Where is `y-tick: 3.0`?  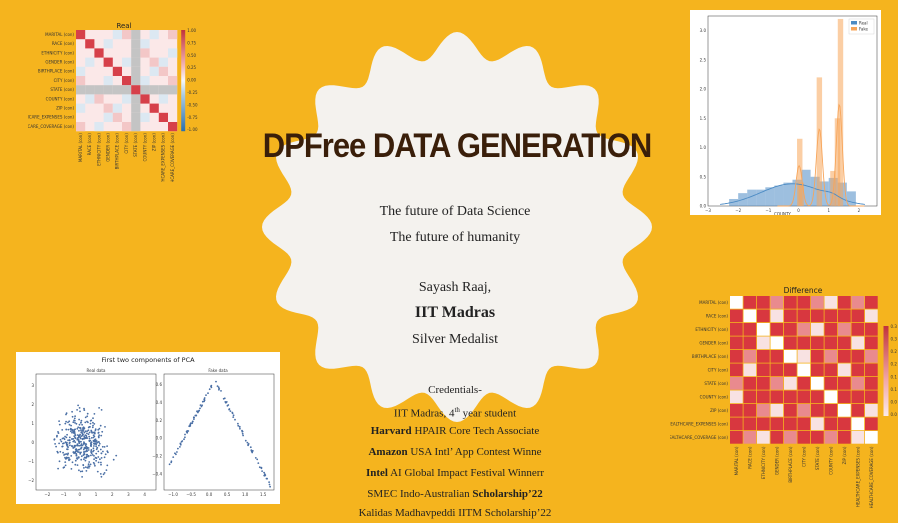
y-tick: 3.0 is located at coordinates (703, 30).